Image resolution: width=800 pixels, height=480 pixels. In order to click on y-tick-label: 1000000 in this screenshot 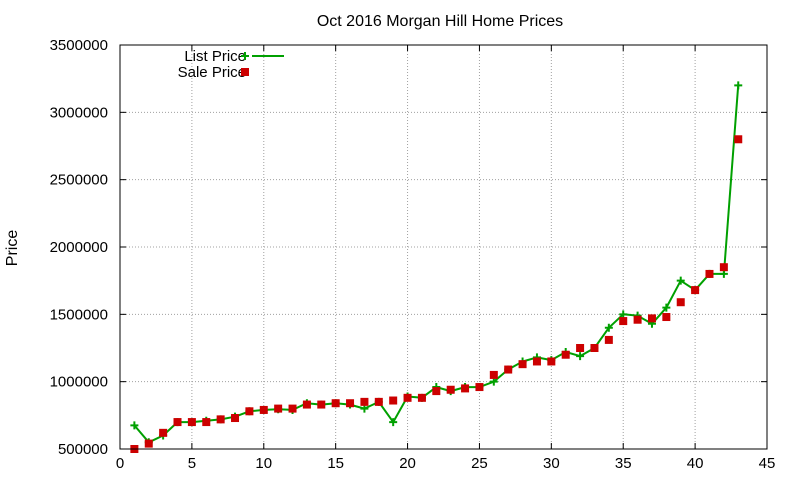, I will do `click(79, 382)`.